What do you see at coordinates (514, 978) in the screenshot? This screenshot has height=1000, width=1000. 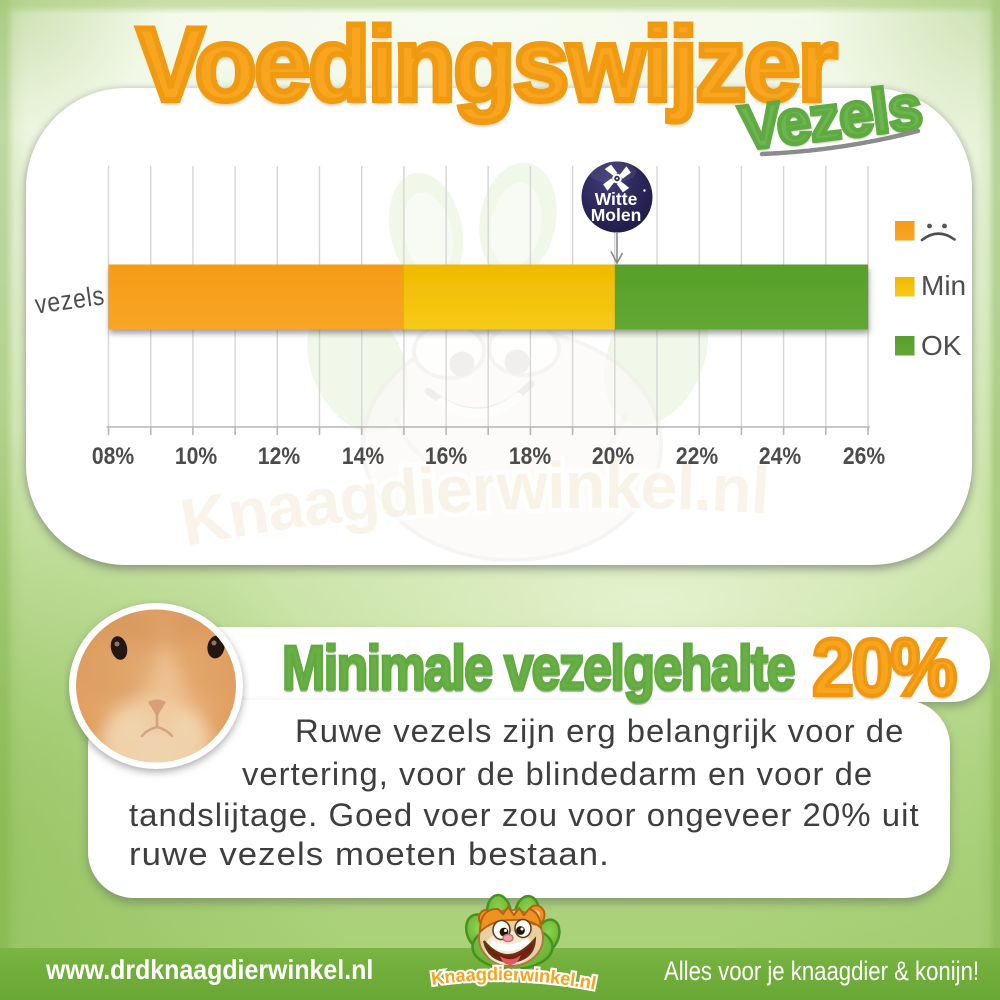 I see `svg-text: Knaagdierwinkel.nl` at bounding box center [514, 978].